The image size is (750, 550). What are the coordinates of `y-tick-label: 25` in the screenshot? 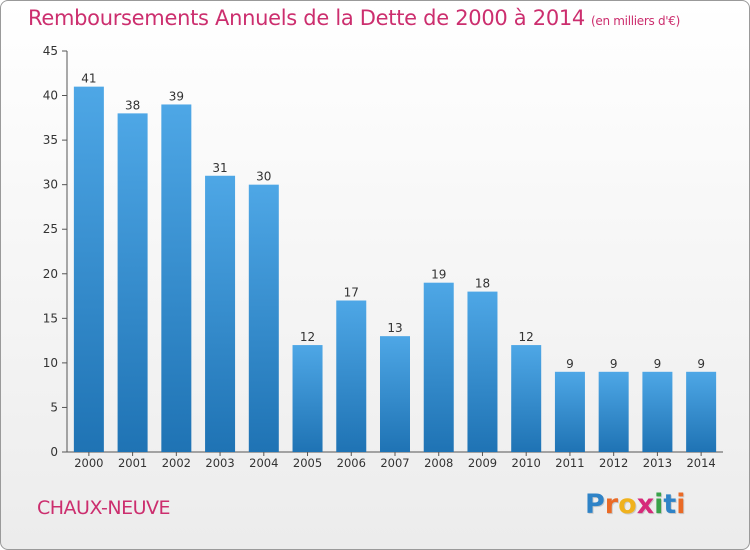 It's located at (50, 229).